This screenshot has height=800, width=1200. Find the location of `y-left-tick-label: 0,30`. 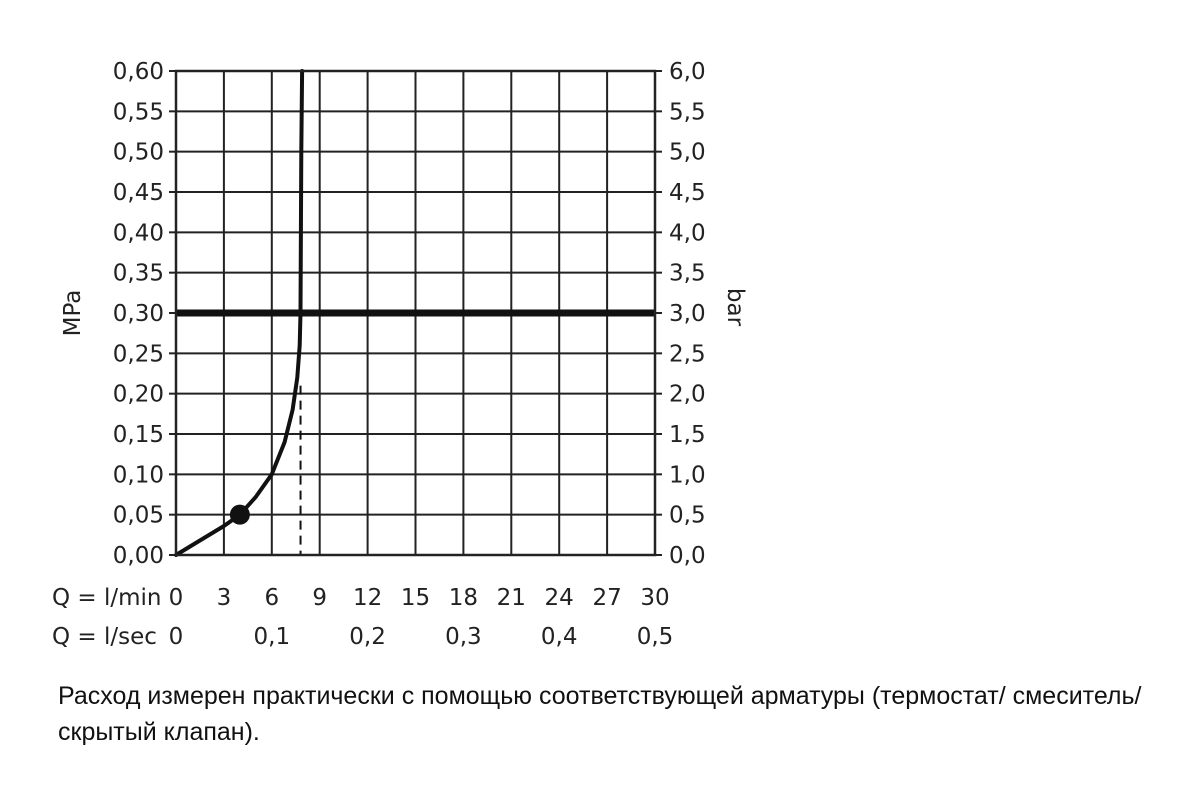

y-left-tick-label: 0,30 is located at coordinates (138, 314).